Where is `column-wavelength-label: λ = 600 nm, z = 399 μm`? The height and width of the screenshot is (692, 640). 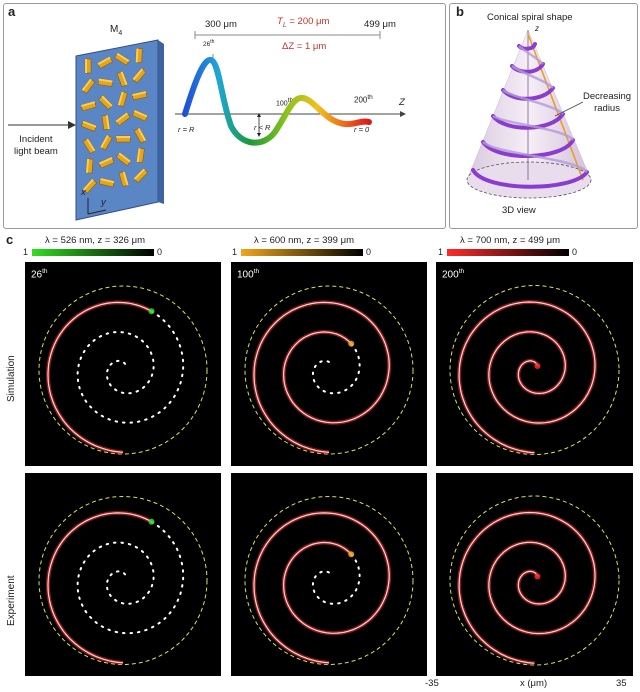 column-wavelength-label: λ = 600 nm, z = 399 μm is located at coordinates (304, 240).